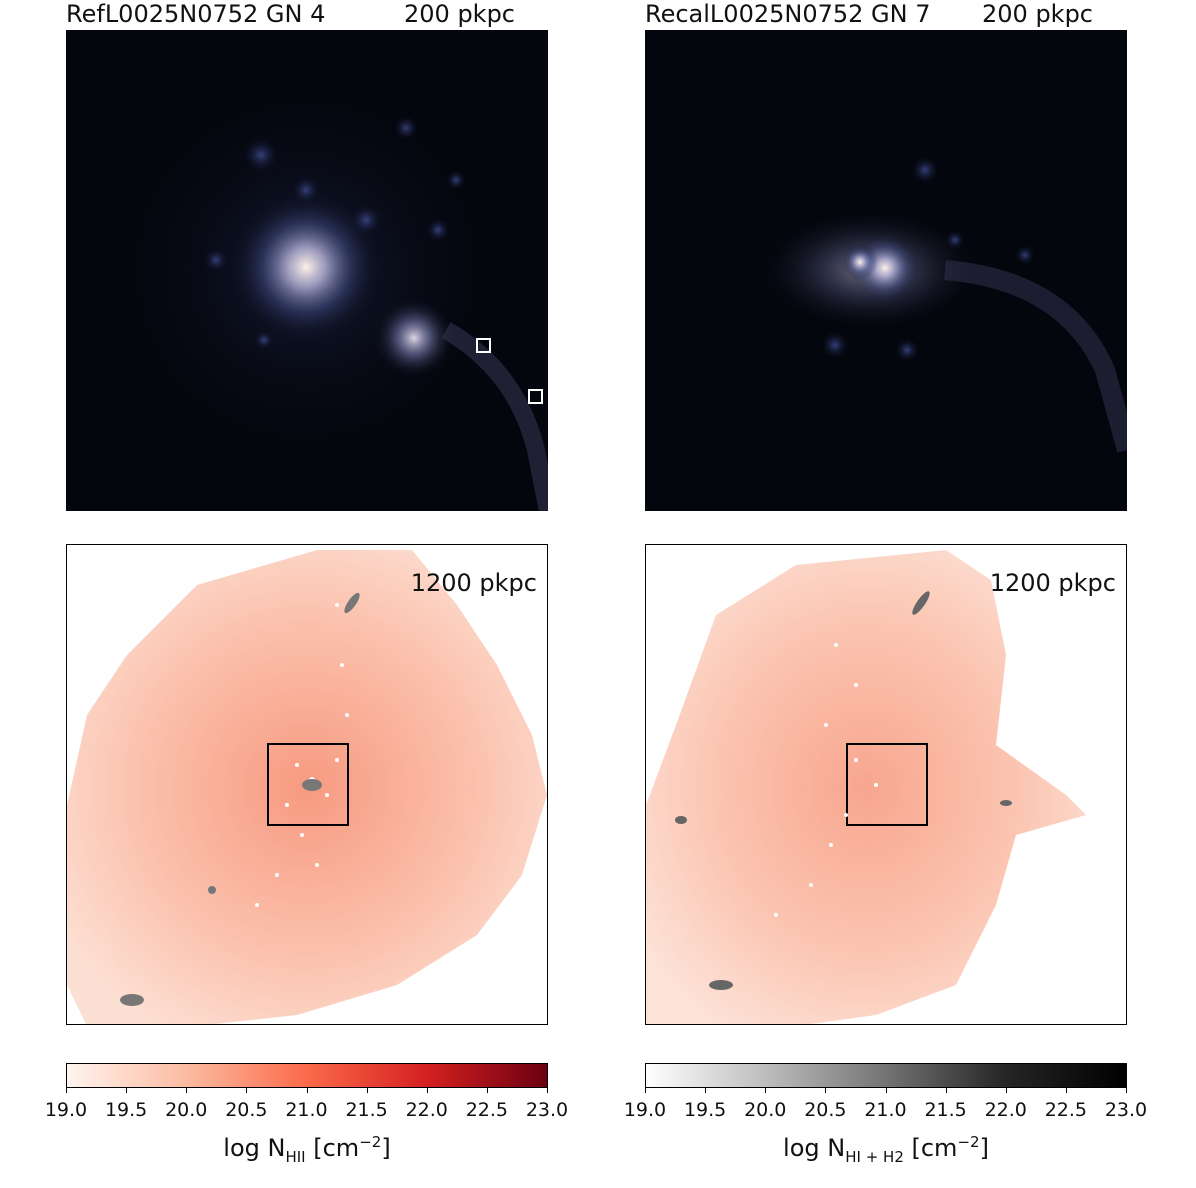 The width and height of the screenshot is (1196, 1188). I want to click on colorbar-hi-h2-tick-label: 23.0, so click(1126, 1110).